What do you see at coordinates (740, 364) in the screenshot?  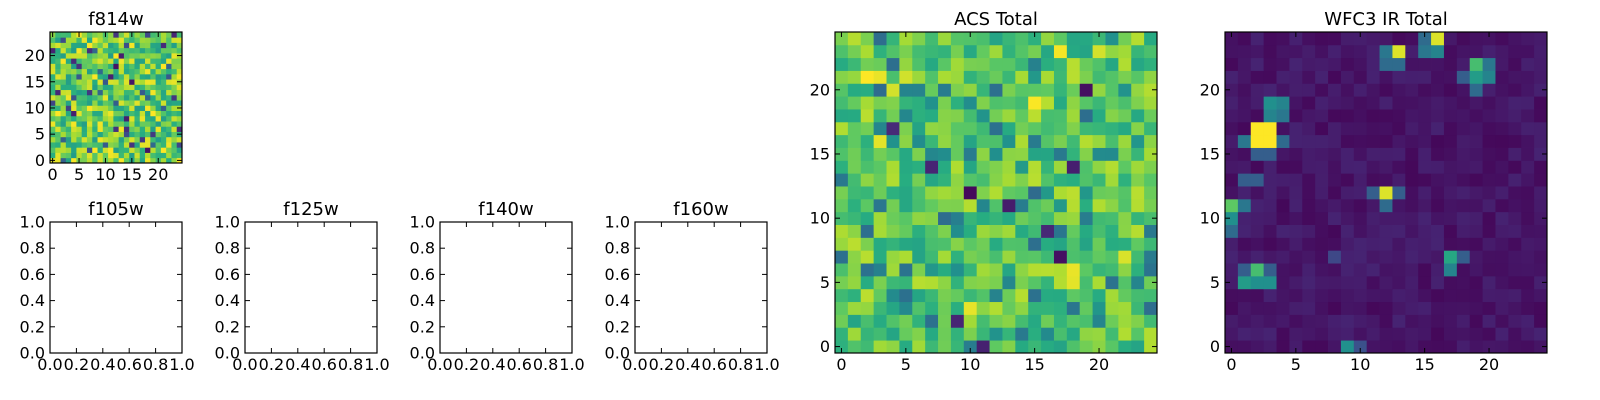 I see `x-tick-label: 0.8` at bounding box center [740, 364].